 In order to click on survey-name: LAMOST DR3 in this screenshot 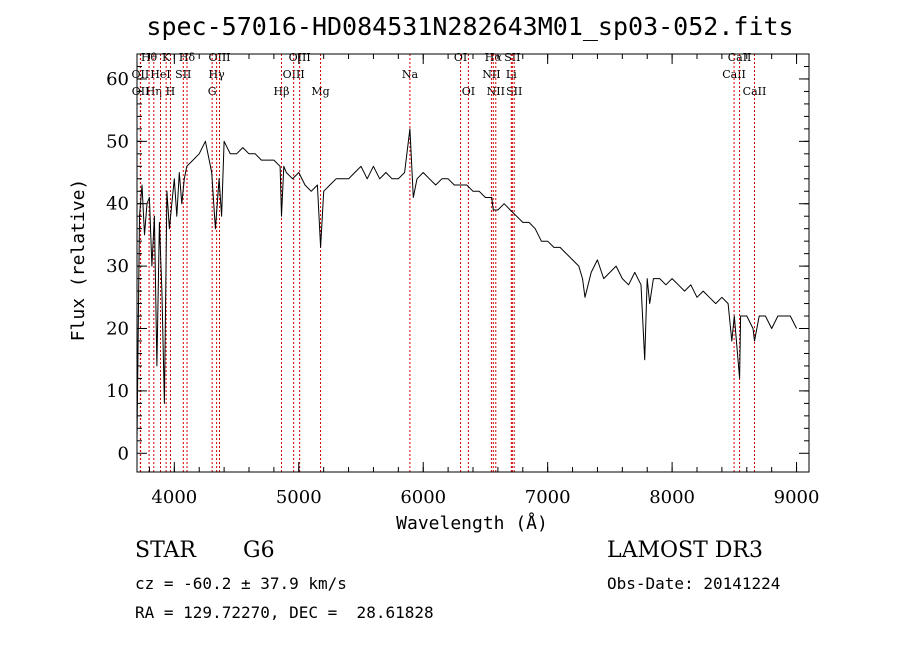, I will do `click(685, 550)`.